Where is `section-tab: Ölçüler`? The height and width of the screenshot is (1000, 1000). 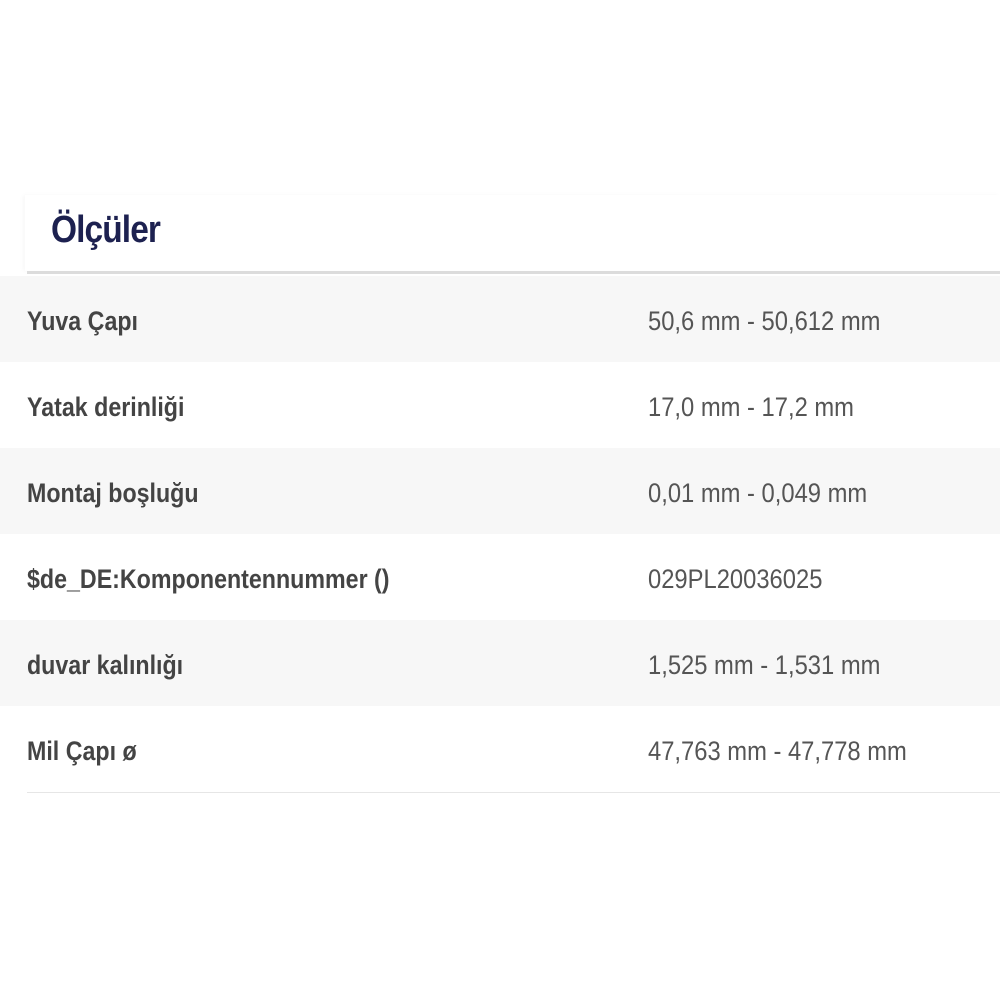
section-tab: Ölçüler is located at coordinates (512, 233).